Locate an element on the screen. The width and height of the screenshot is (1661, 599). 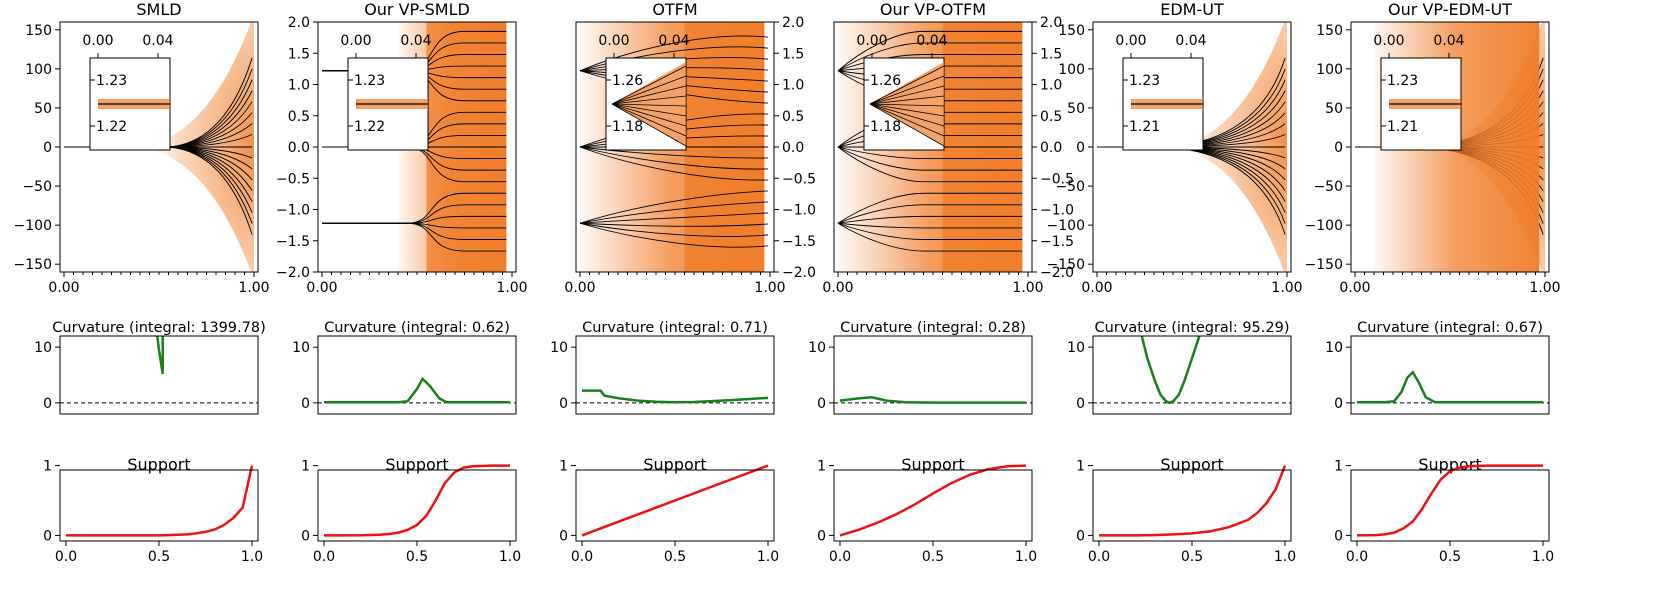
inset-y-tick-label: 1.18 is located at coordinates (627, 127).